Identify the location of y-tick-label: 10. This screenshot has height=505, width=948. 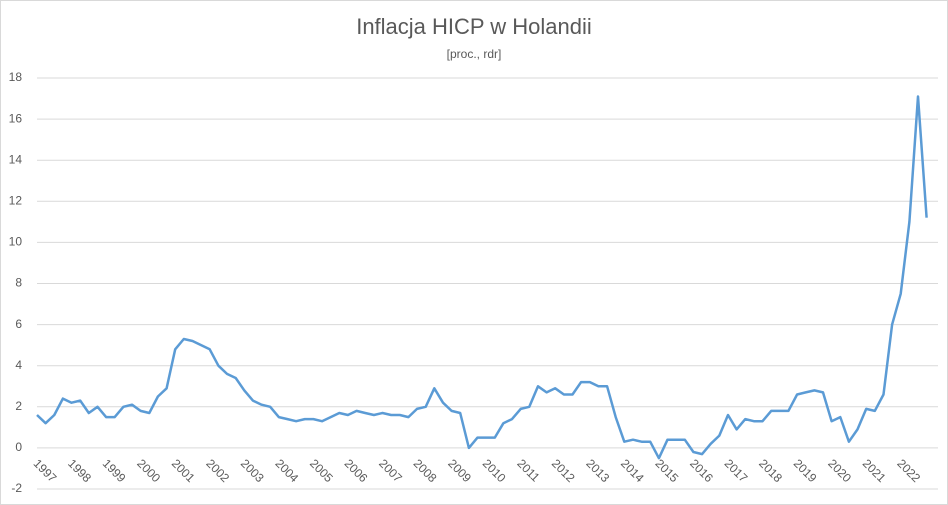
(16, 242).